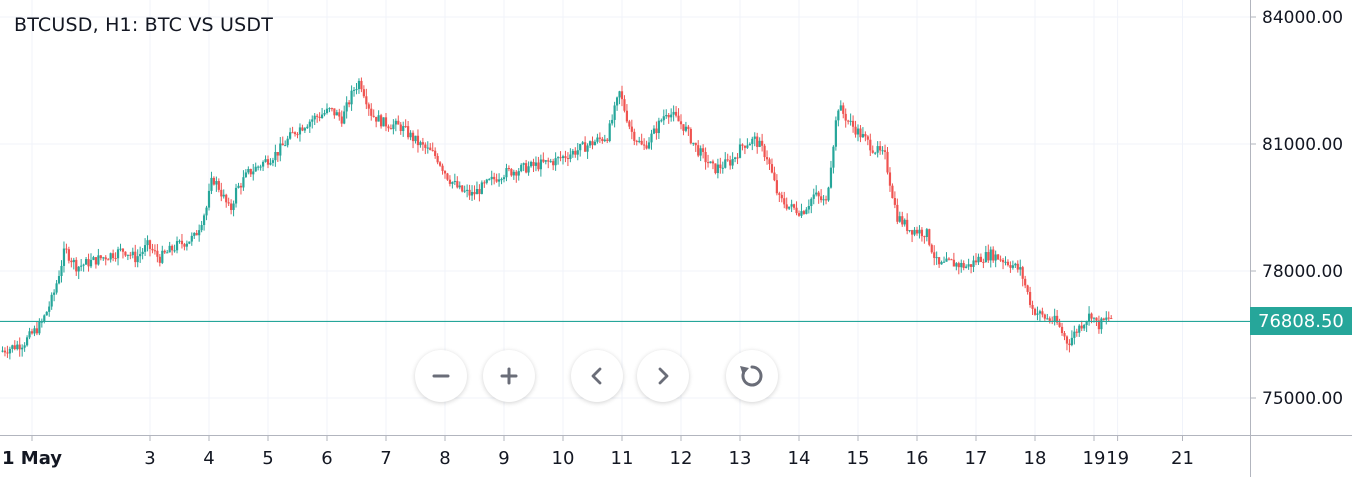 This screenshot has width=1352, height=477. Describe the element at coordinates (144, 25) in the screenshot. I see `chart-title: BTCUSD, H1: BTC VS USDT` at that location.